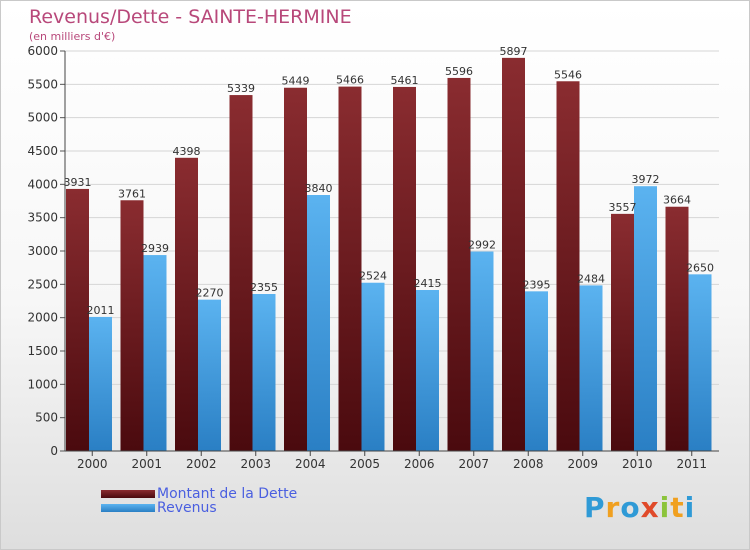 The width and height of the screenshot is (750, 550). I want to click on legend-label-dette: Montant de la Dette, so click(227, 494).